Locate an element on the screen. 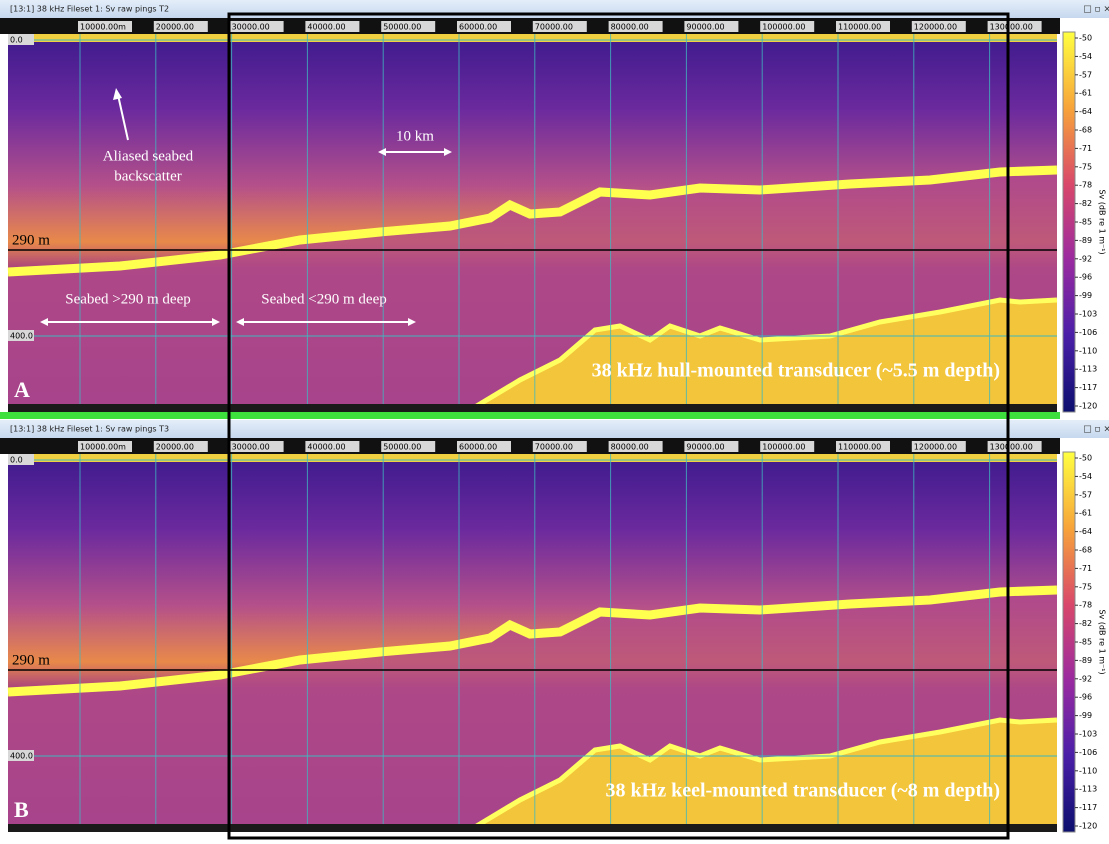  colorbar-tick-label: -68 is located at coordinates (1085, 550).